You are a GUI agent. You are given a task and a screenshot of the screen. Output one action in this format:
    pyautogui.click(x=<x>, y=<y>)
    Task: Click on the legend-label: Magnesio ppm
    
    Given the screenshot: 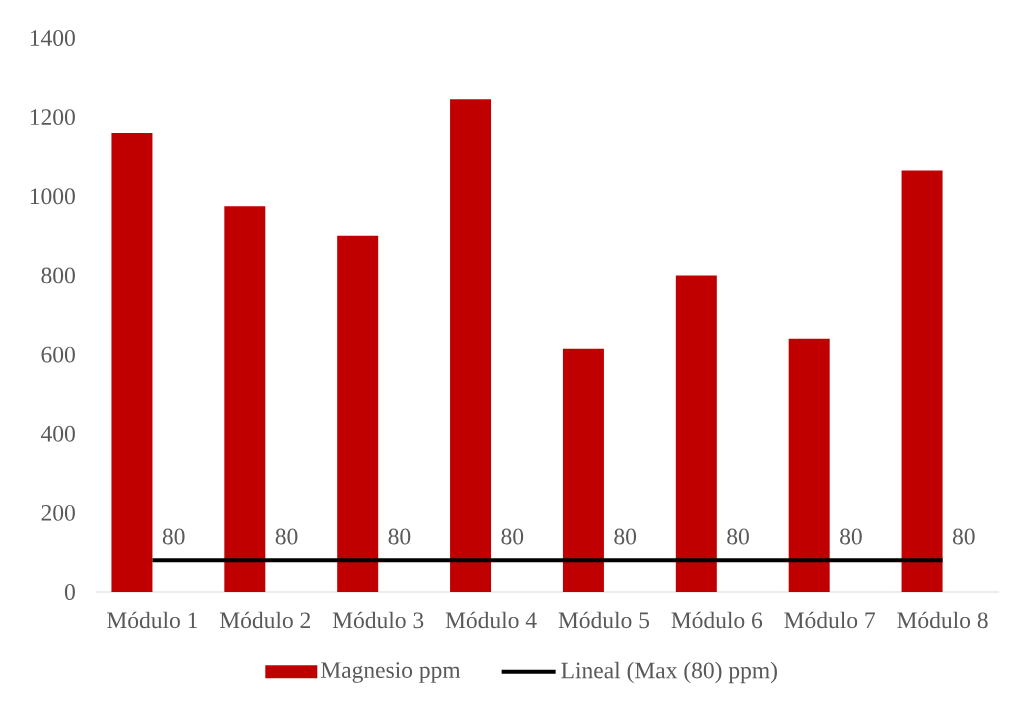 What is the action you would take?
    pyautogui.click(x=390, y=672)
    